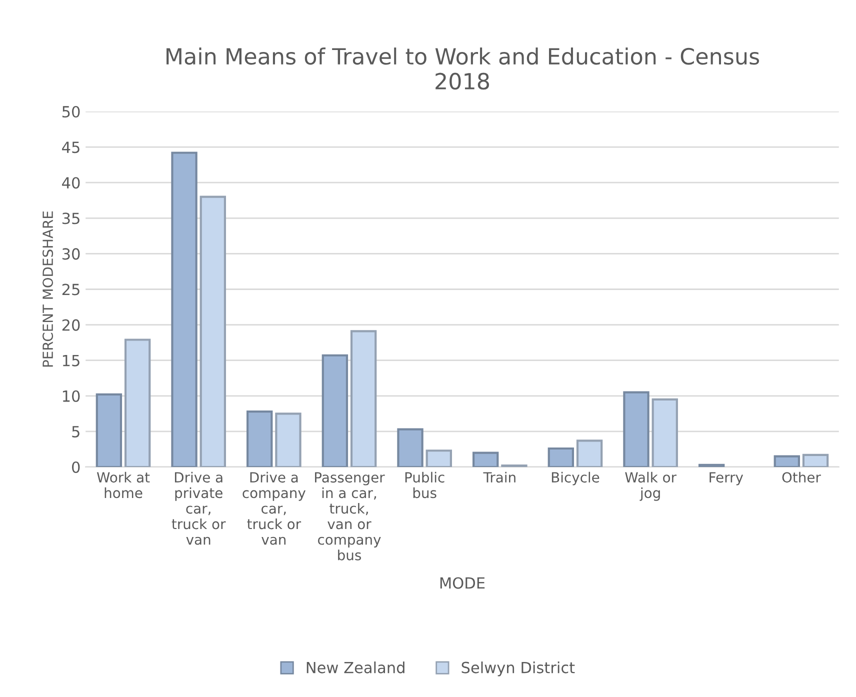  I want to click on x-tick-label: Other, so click(801, 477).